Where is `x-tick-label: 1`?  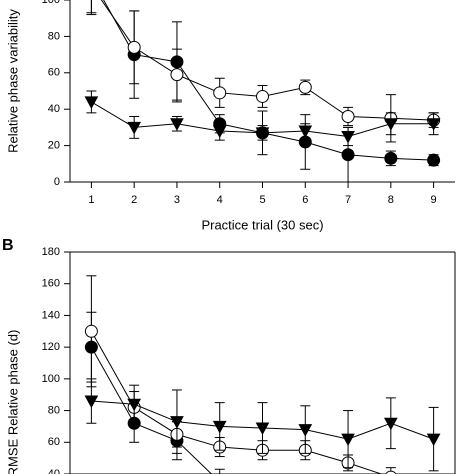 x-tick-label: 1 is located at coordinates (91, 200).